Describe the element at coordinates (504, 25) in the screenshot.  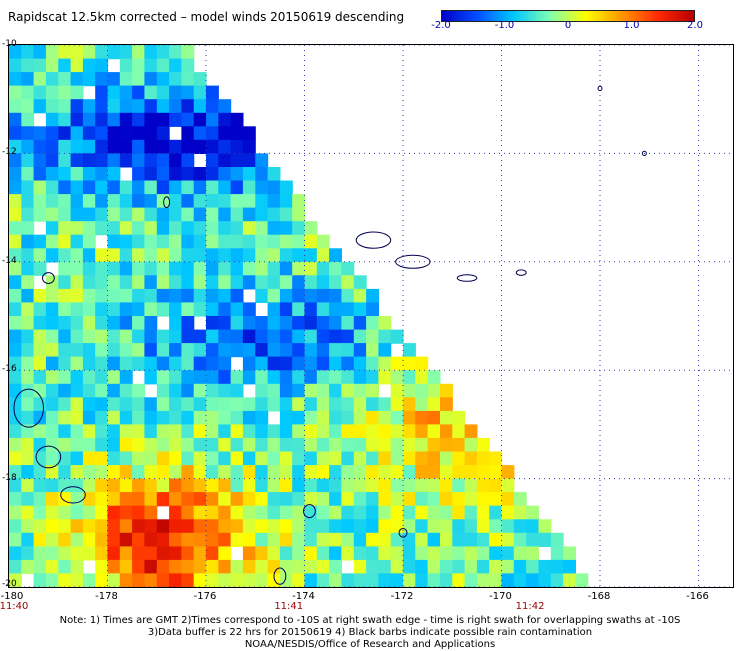
I see `colorbar-tick-label: -1.0` at that location.